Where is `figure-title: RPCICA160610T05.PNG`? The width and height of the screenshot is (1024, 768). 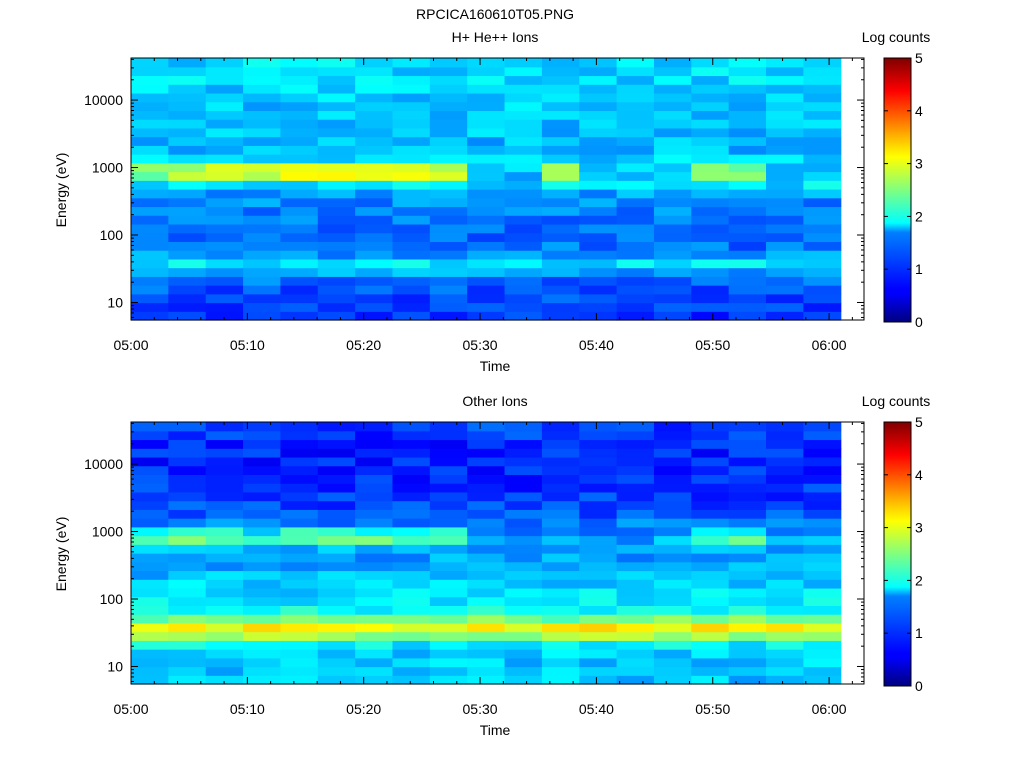
figure-title: RPCICA160610T05.PNG is located at coordinates (495, 14).